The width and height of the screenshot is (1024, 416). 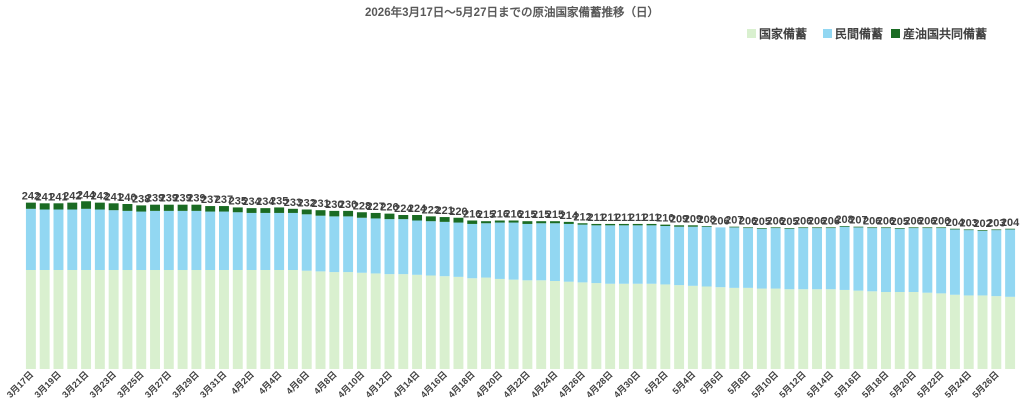 What do you see at coordinates (325, 382) in the screenshot?
I see `x-tick-label: 4月8日` at bounding box center [325, 382].